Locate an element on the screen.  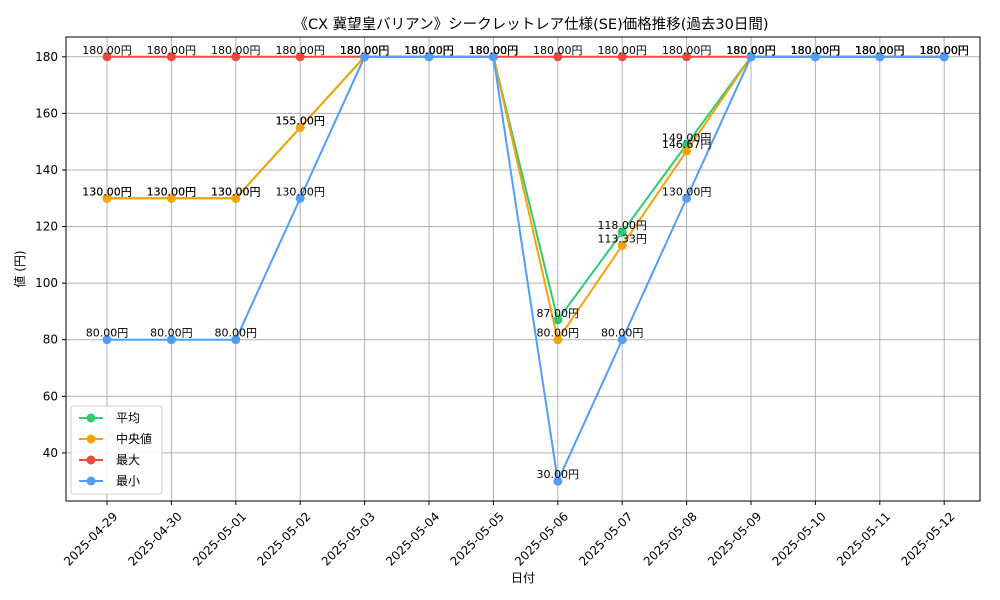
data-label: 30.00円 is located at coordinates (558, 474).